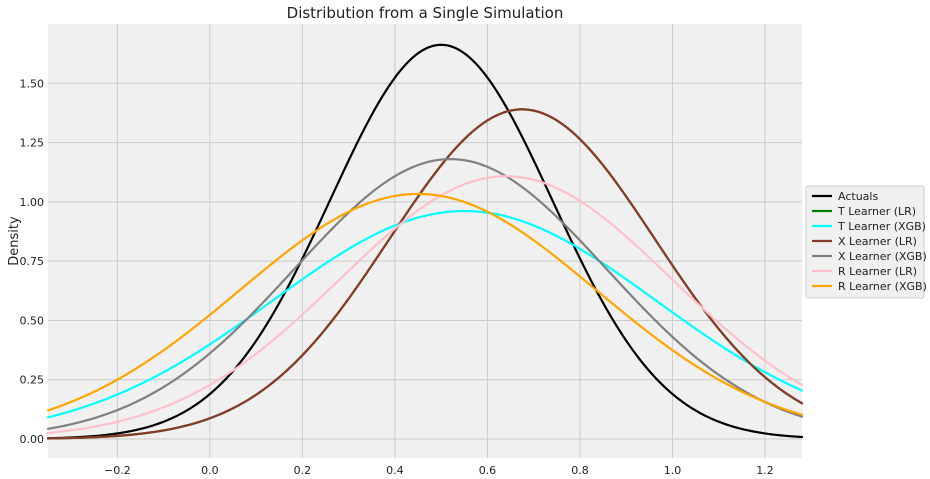 The image size is (930, 479). I want to click on x-tick-label: 0.0, so click(210, 470).